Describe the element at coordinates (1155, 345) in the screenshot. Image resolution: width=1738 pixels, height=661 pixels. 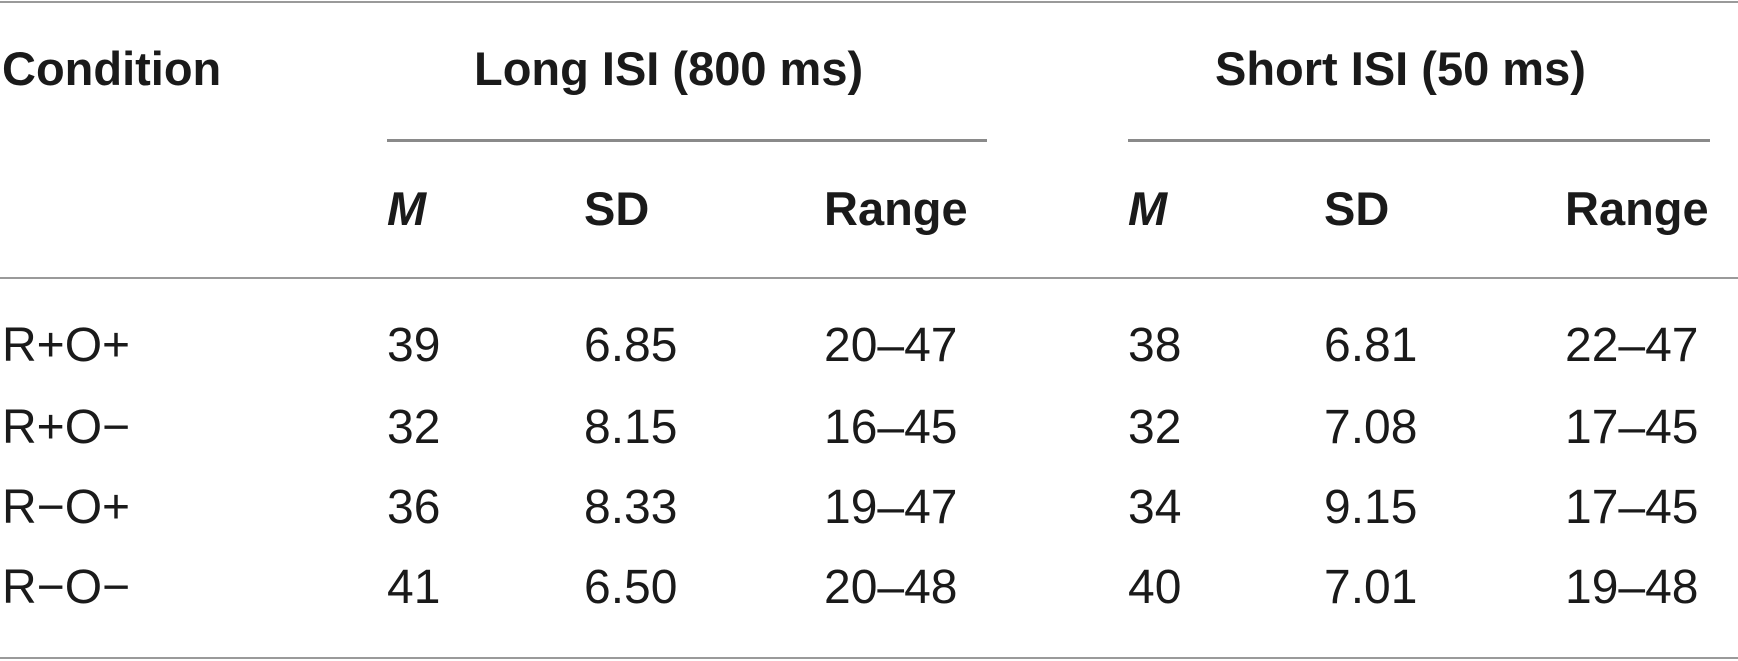
I see `table-row-short-m: 38` at that location.